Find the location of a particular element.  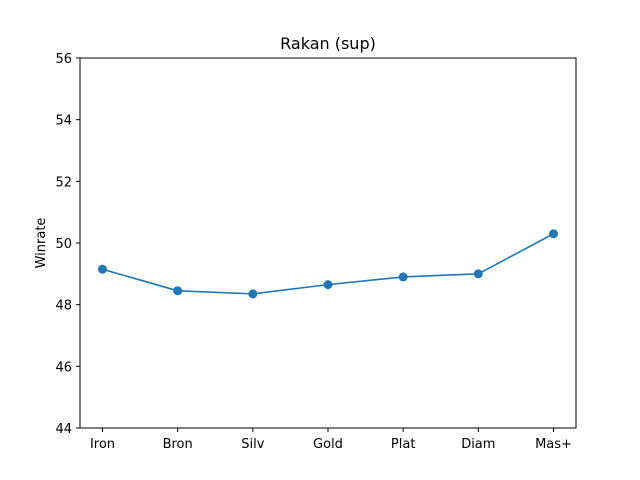

y-tick-label: 54 is located at coordinates (63, 121).